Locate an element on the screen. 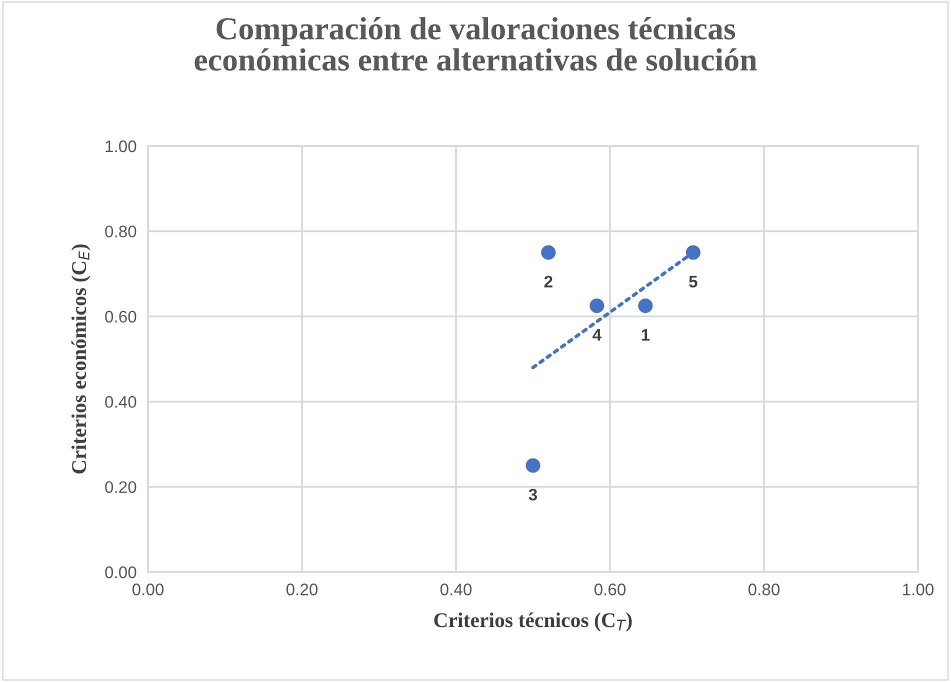  x-axis-title: Criterios técnicos (C$_{T}$) is located at coordinates (533, 622).